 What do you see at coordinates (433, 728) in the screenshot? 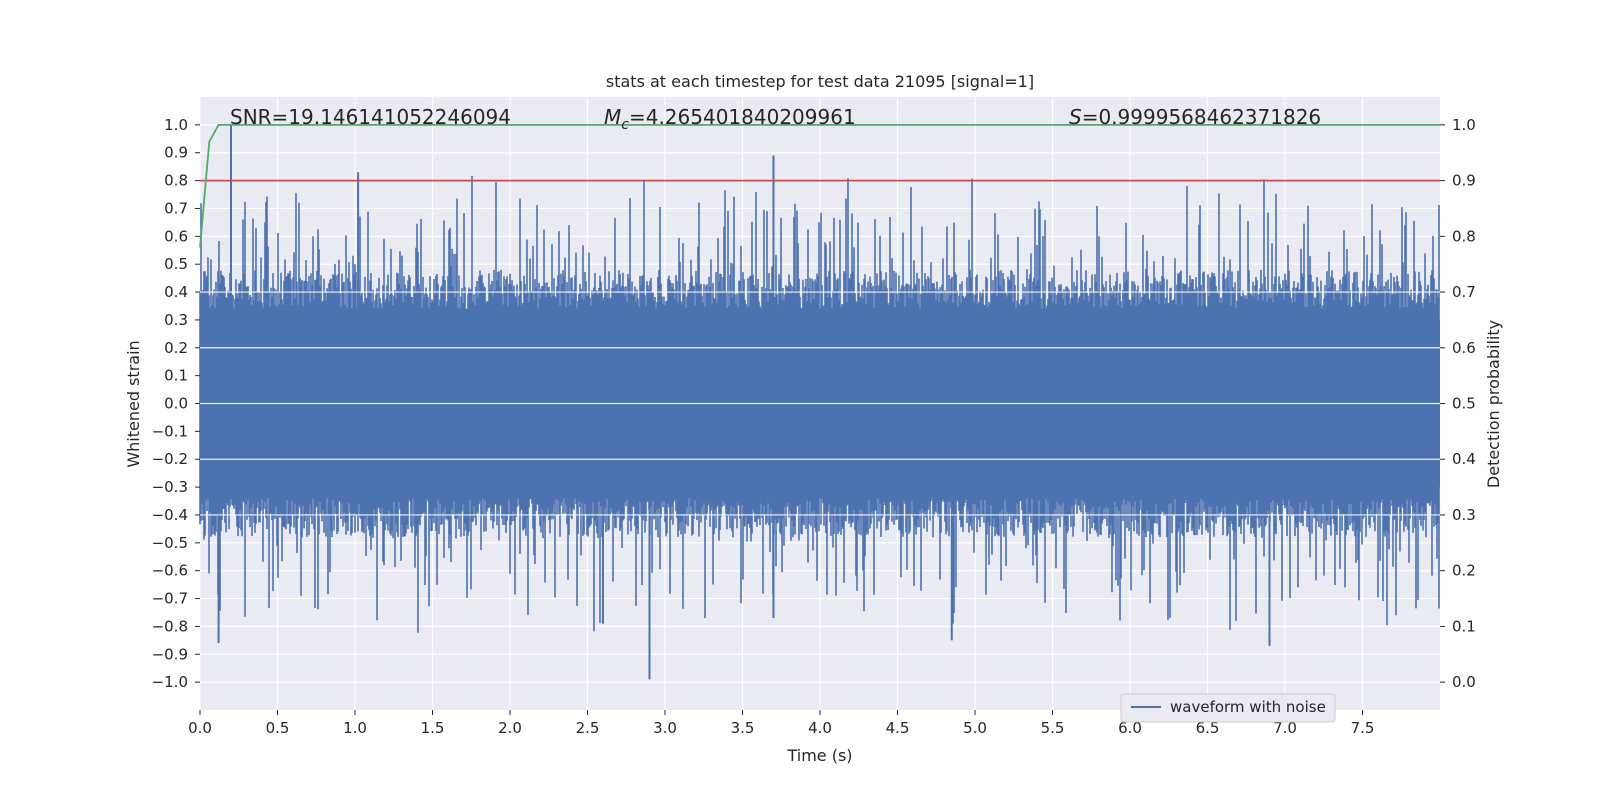
I see `x-tick-label: 1.5` at bounding box center [433, 728].